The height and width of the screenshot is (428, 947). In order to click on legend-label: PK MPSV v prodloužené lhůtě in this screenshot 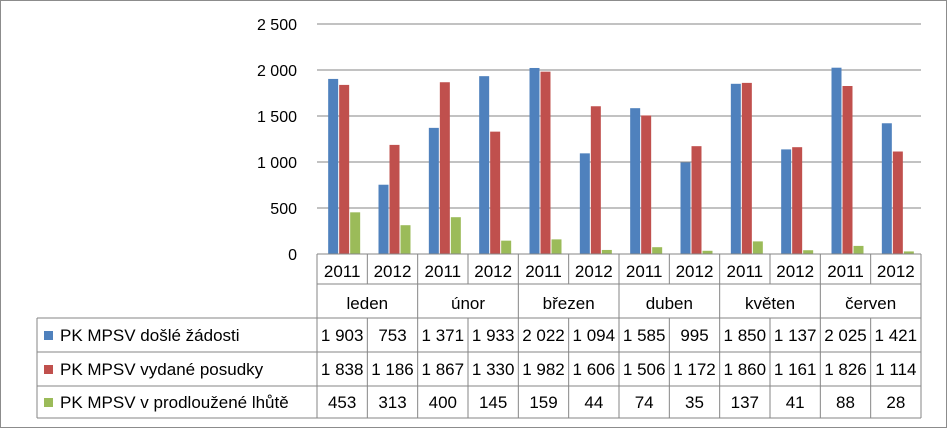, I will do `click(174, 402)`.